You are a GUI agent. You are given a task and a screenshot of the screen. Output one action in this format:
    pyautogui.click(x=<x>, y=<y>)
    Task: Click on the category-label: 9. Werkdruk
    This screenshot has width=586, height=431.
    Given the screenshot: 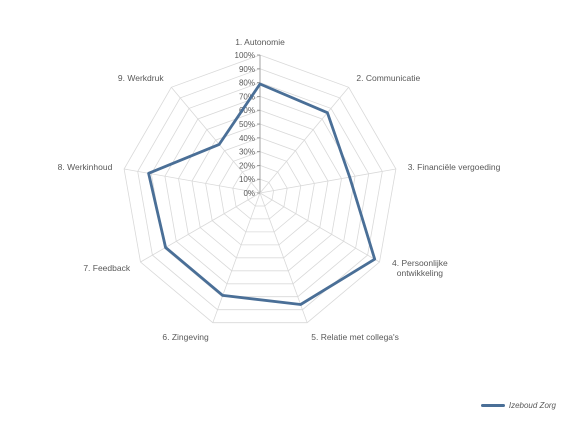 What is the action you would take?
    pyautogui.click(x=141, y=78)
    